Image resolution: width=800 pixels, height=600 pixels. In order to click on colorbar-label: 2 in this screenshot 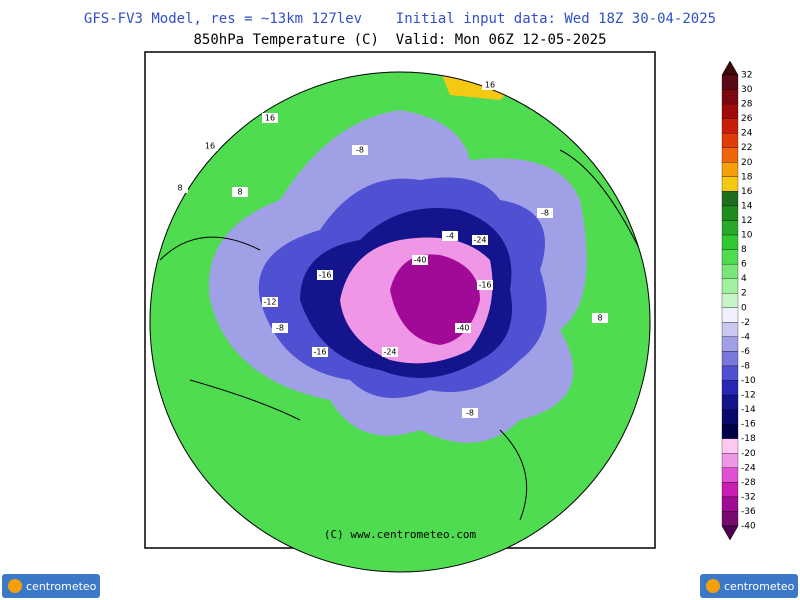, I will do `click(744, 294)`.